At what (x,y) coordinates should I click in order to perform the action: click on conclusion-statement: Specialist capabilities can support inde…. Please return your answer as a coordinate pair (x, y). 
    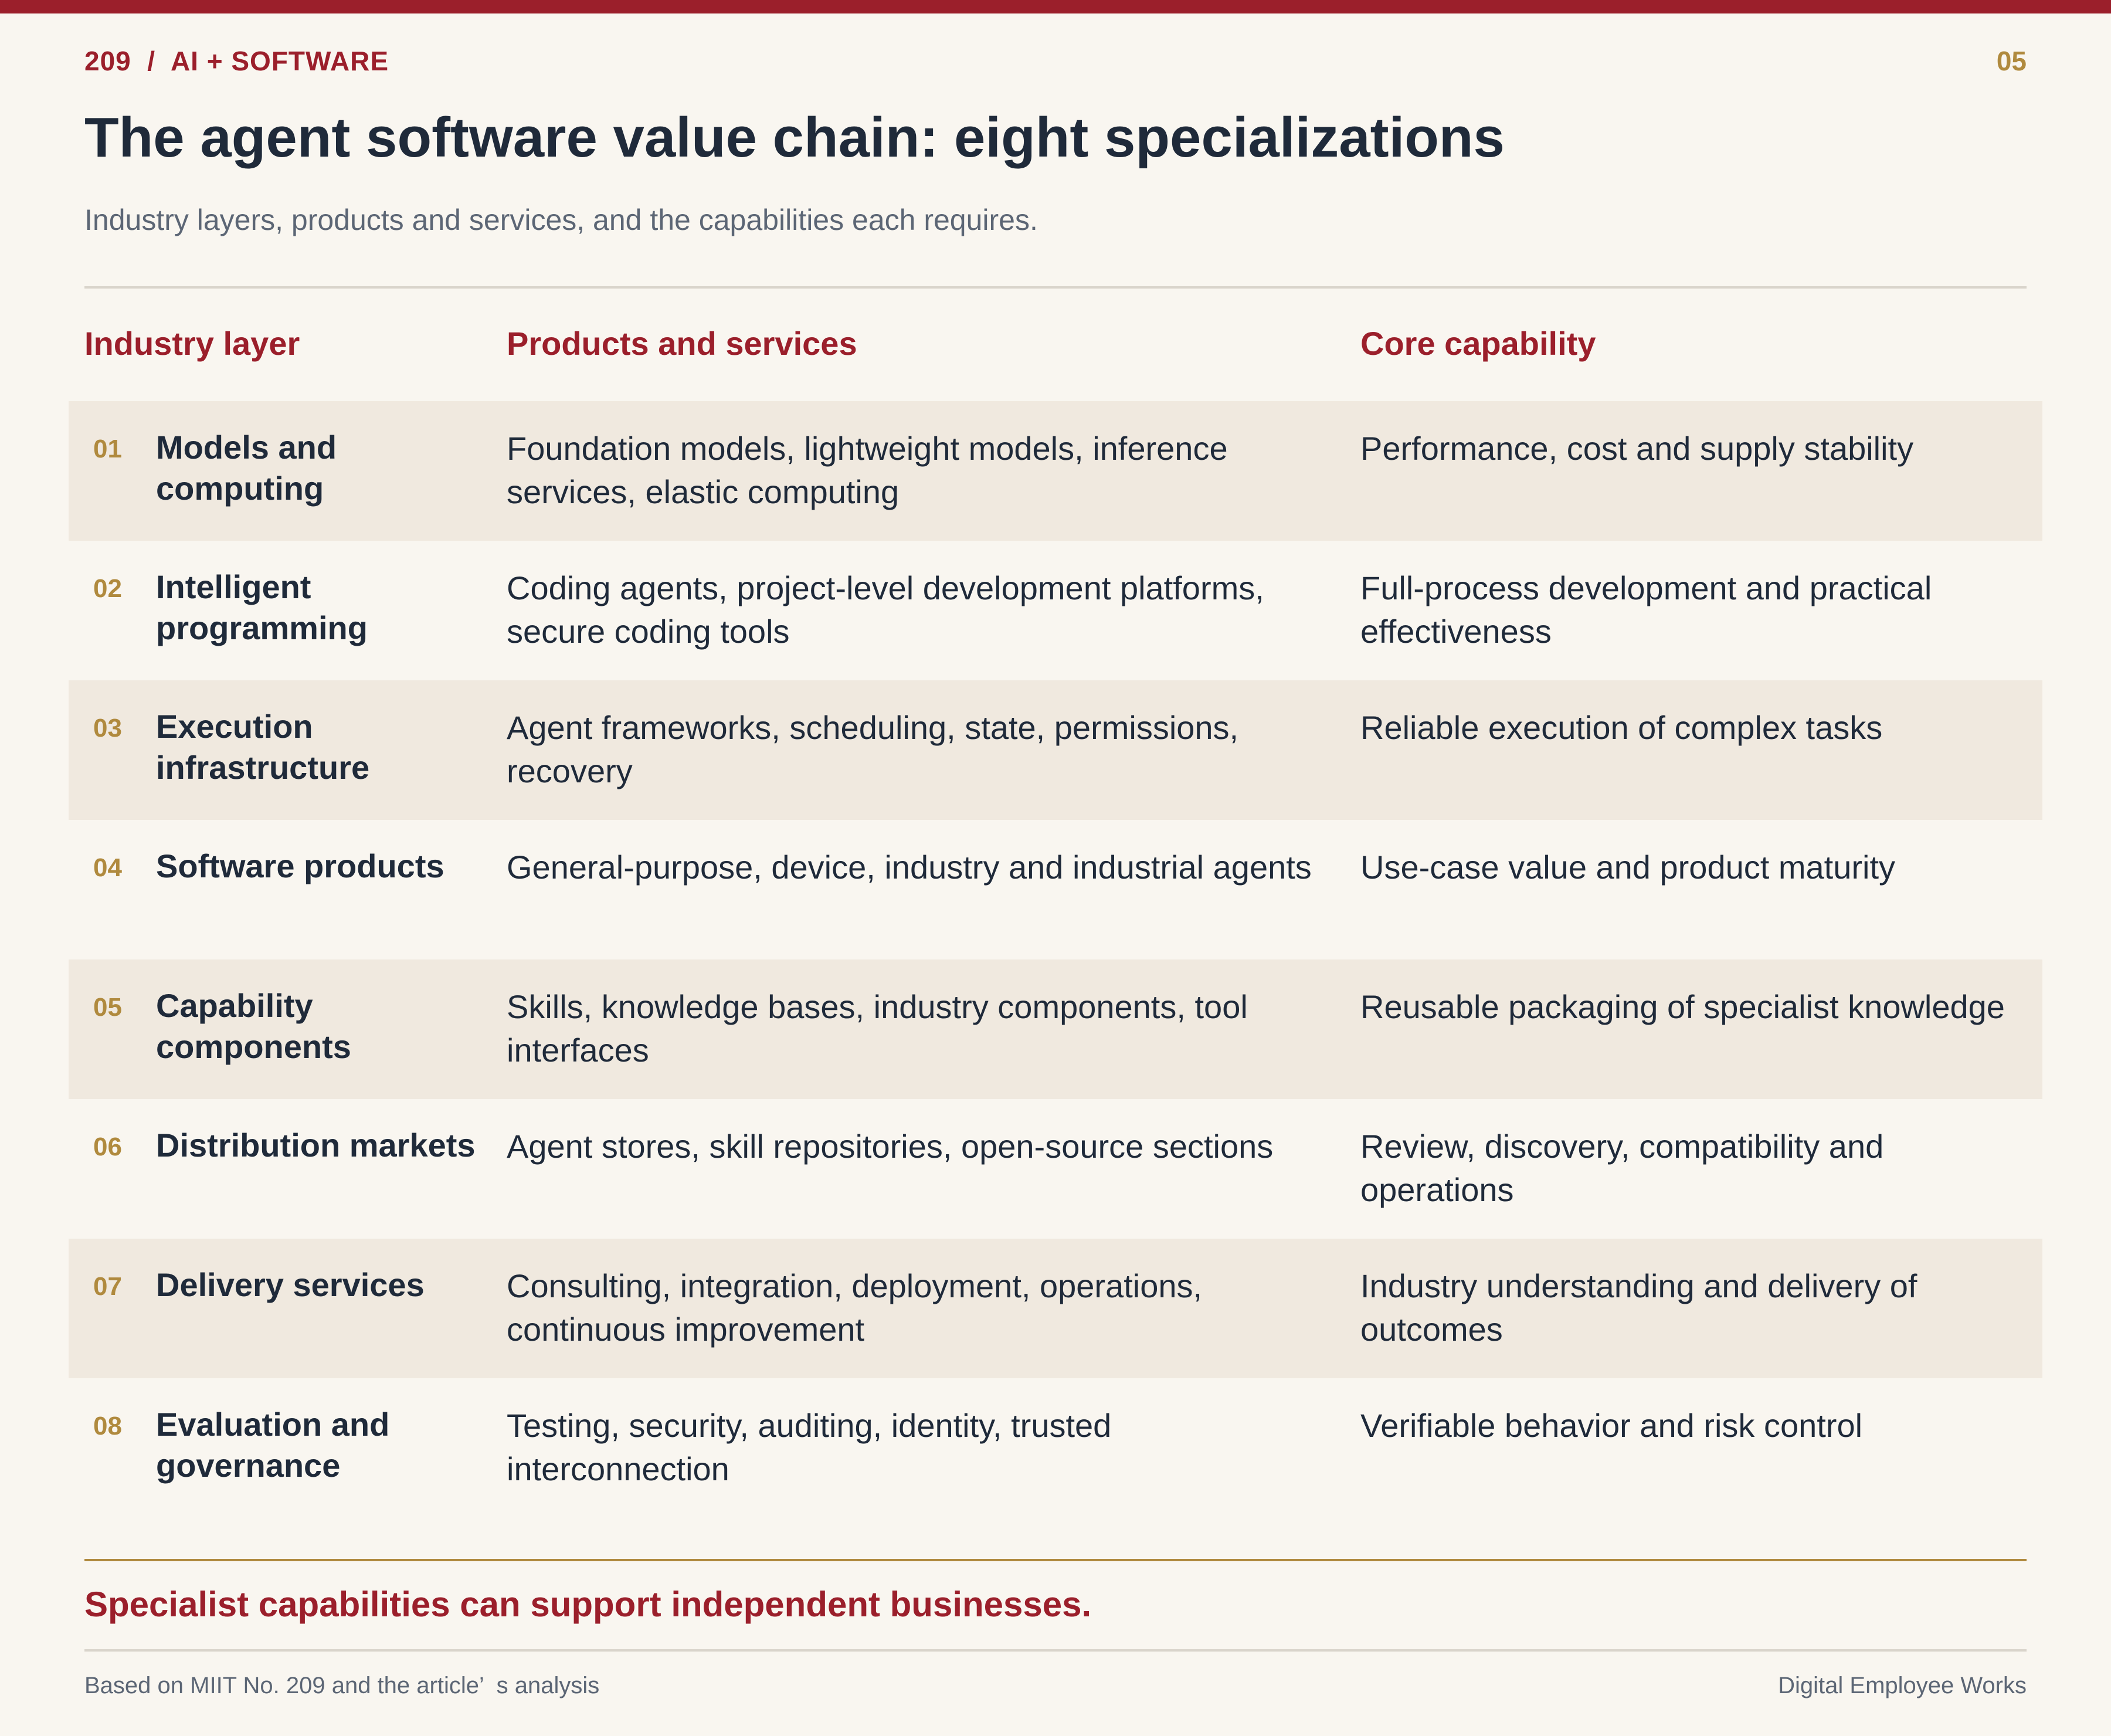
    Looking at the image, I should click on (588, 1604).